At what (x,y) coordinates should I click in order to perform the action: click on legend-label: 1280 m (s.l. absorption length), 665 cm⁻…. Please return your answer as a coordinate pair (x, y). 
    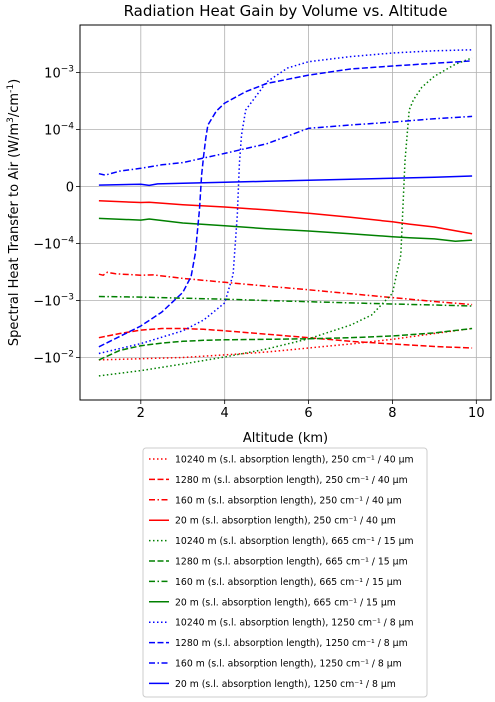
    Looking at the image, I should click on (291, 562).